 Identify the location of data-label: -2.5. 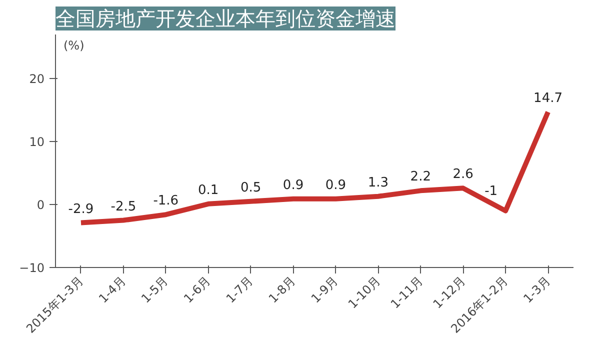
(123, 206).